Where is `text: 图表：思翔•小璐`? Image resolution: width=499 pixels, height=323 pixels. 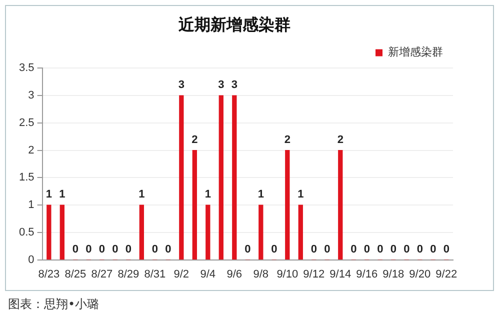 text: 图表：思翔•小璐 is located at coordinates (54, 304).